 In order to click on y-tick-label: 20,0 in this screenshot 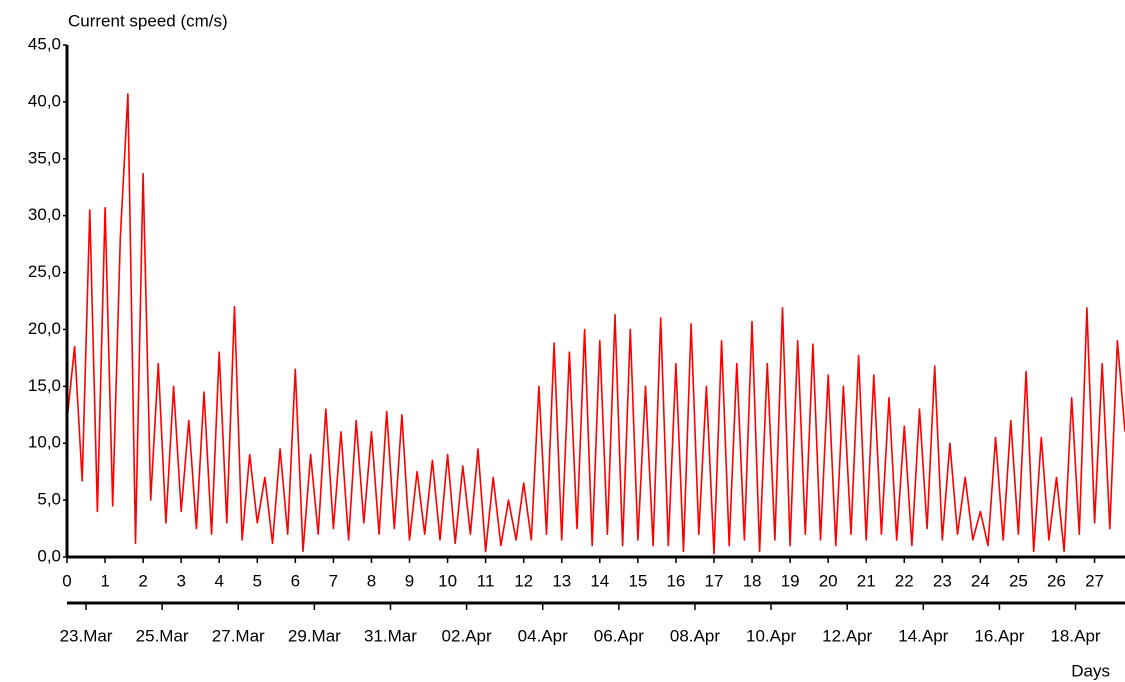, I will do `click(44, 328)`.